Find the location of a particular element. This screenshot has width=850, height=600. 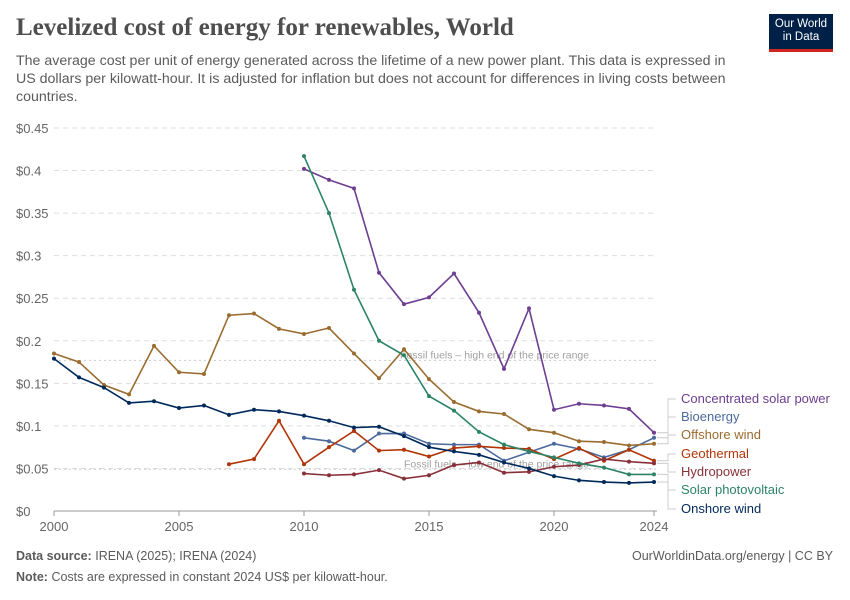

owid-logo: Our World in Data is located at coordinates (801, 33).